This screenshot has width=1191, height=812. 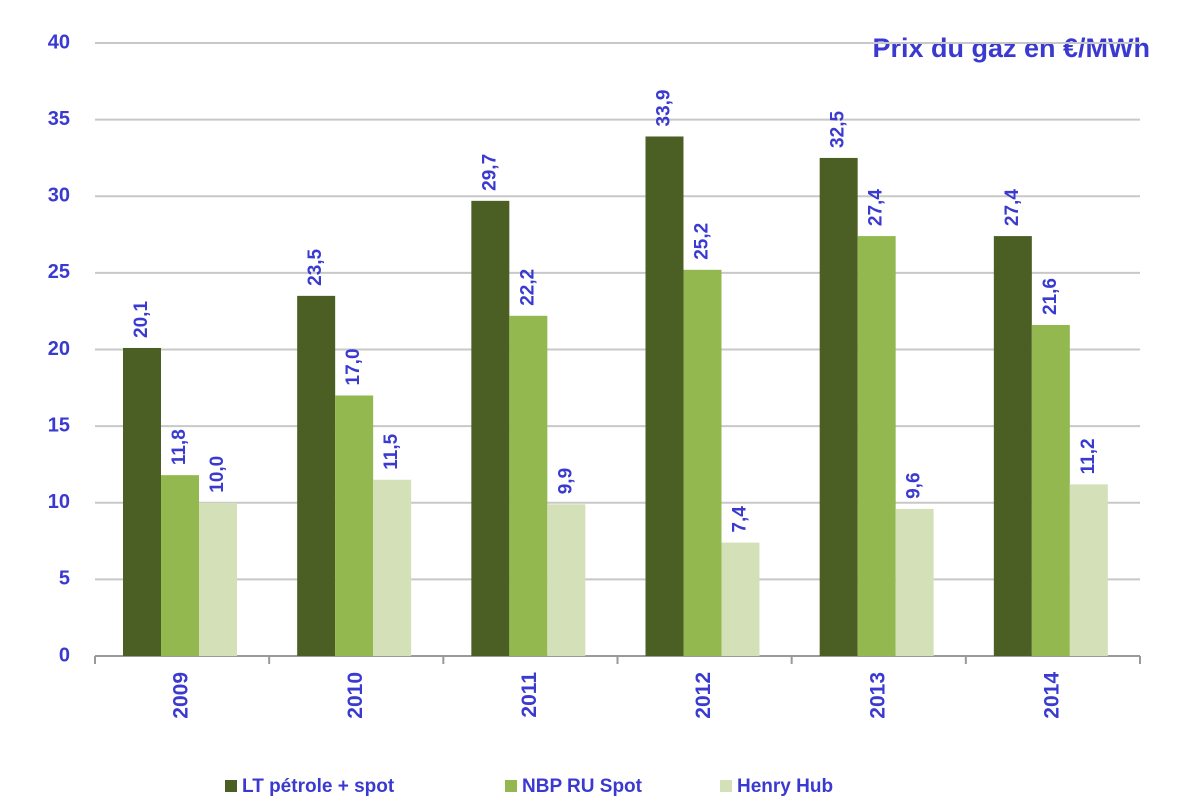 What do you see at coordinates (1050, 296) in the screenshot?
I see `value-label: 21,6` at bounding box center [1050, 296].